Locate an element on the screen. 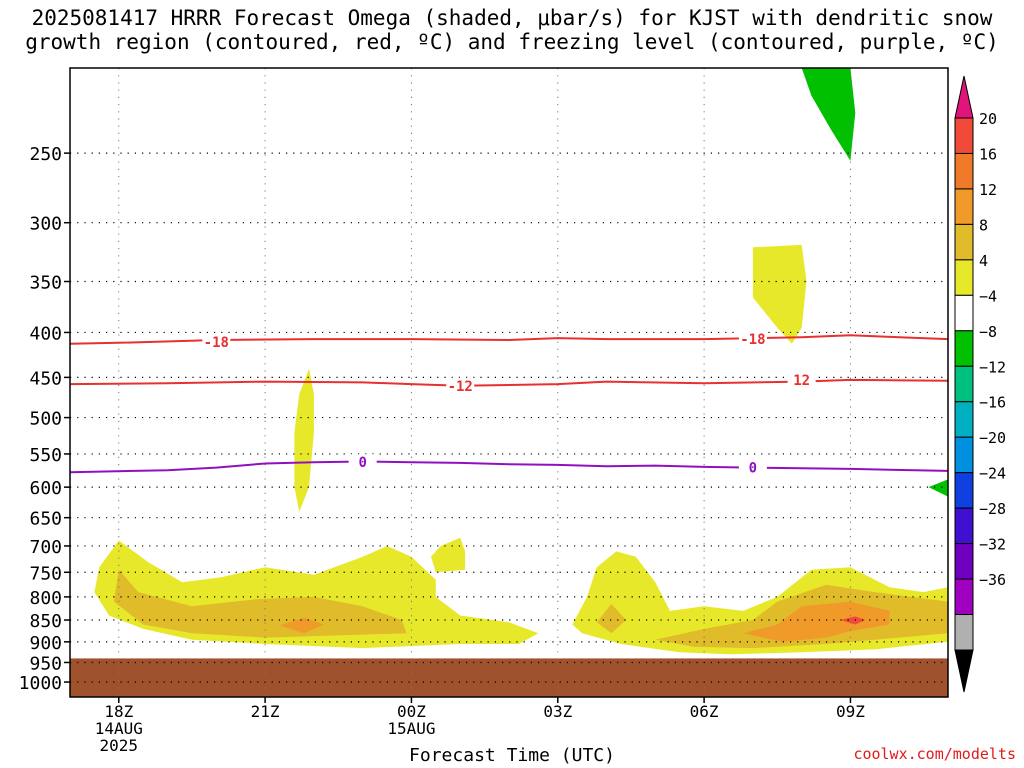 Image resolution: width=1024 pixels, height=768 pixels. y-tick-label: 950 is located at coordinates (45, 663).